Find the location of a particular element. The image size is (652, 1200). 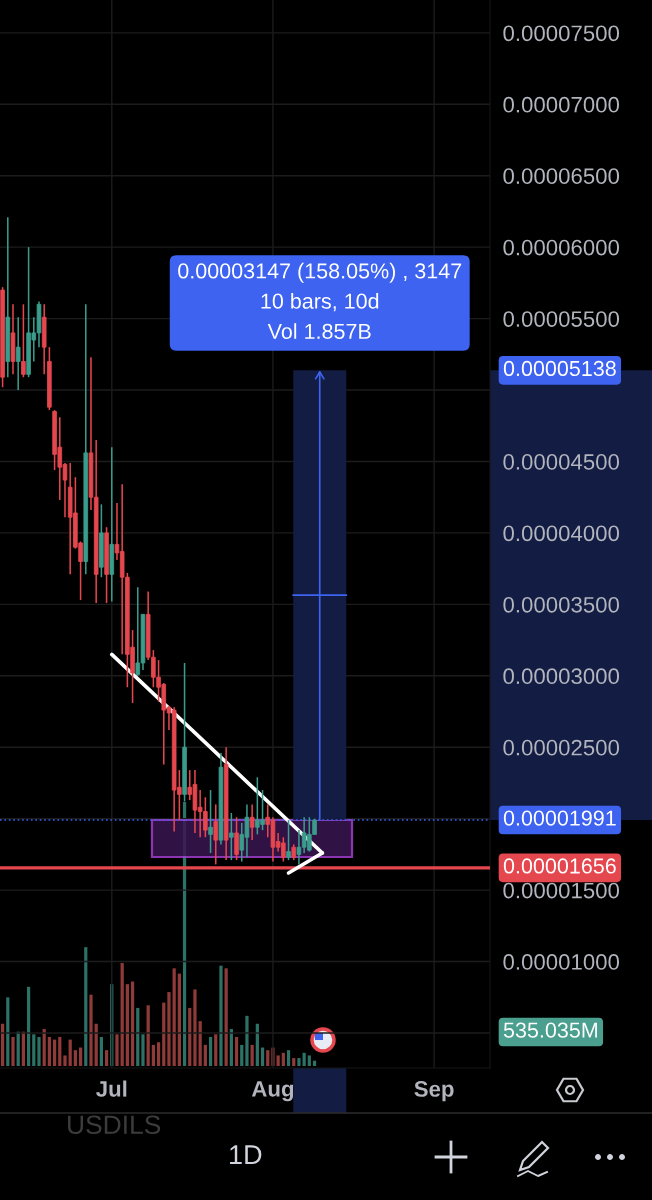

annotation: 0.00003147 (158.05%) , 3147 10 bars, 10d Vol 1.857B is located at coordinates (320, 300).